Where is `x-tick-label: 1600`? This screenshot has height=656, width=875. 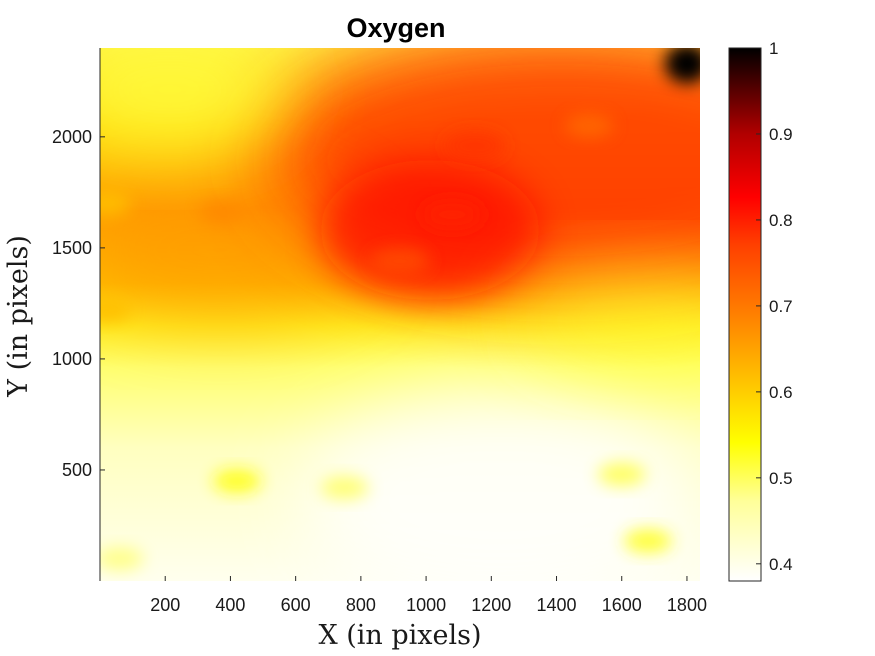
x-tick-label: 1600 is located at coordinates (622, 605).